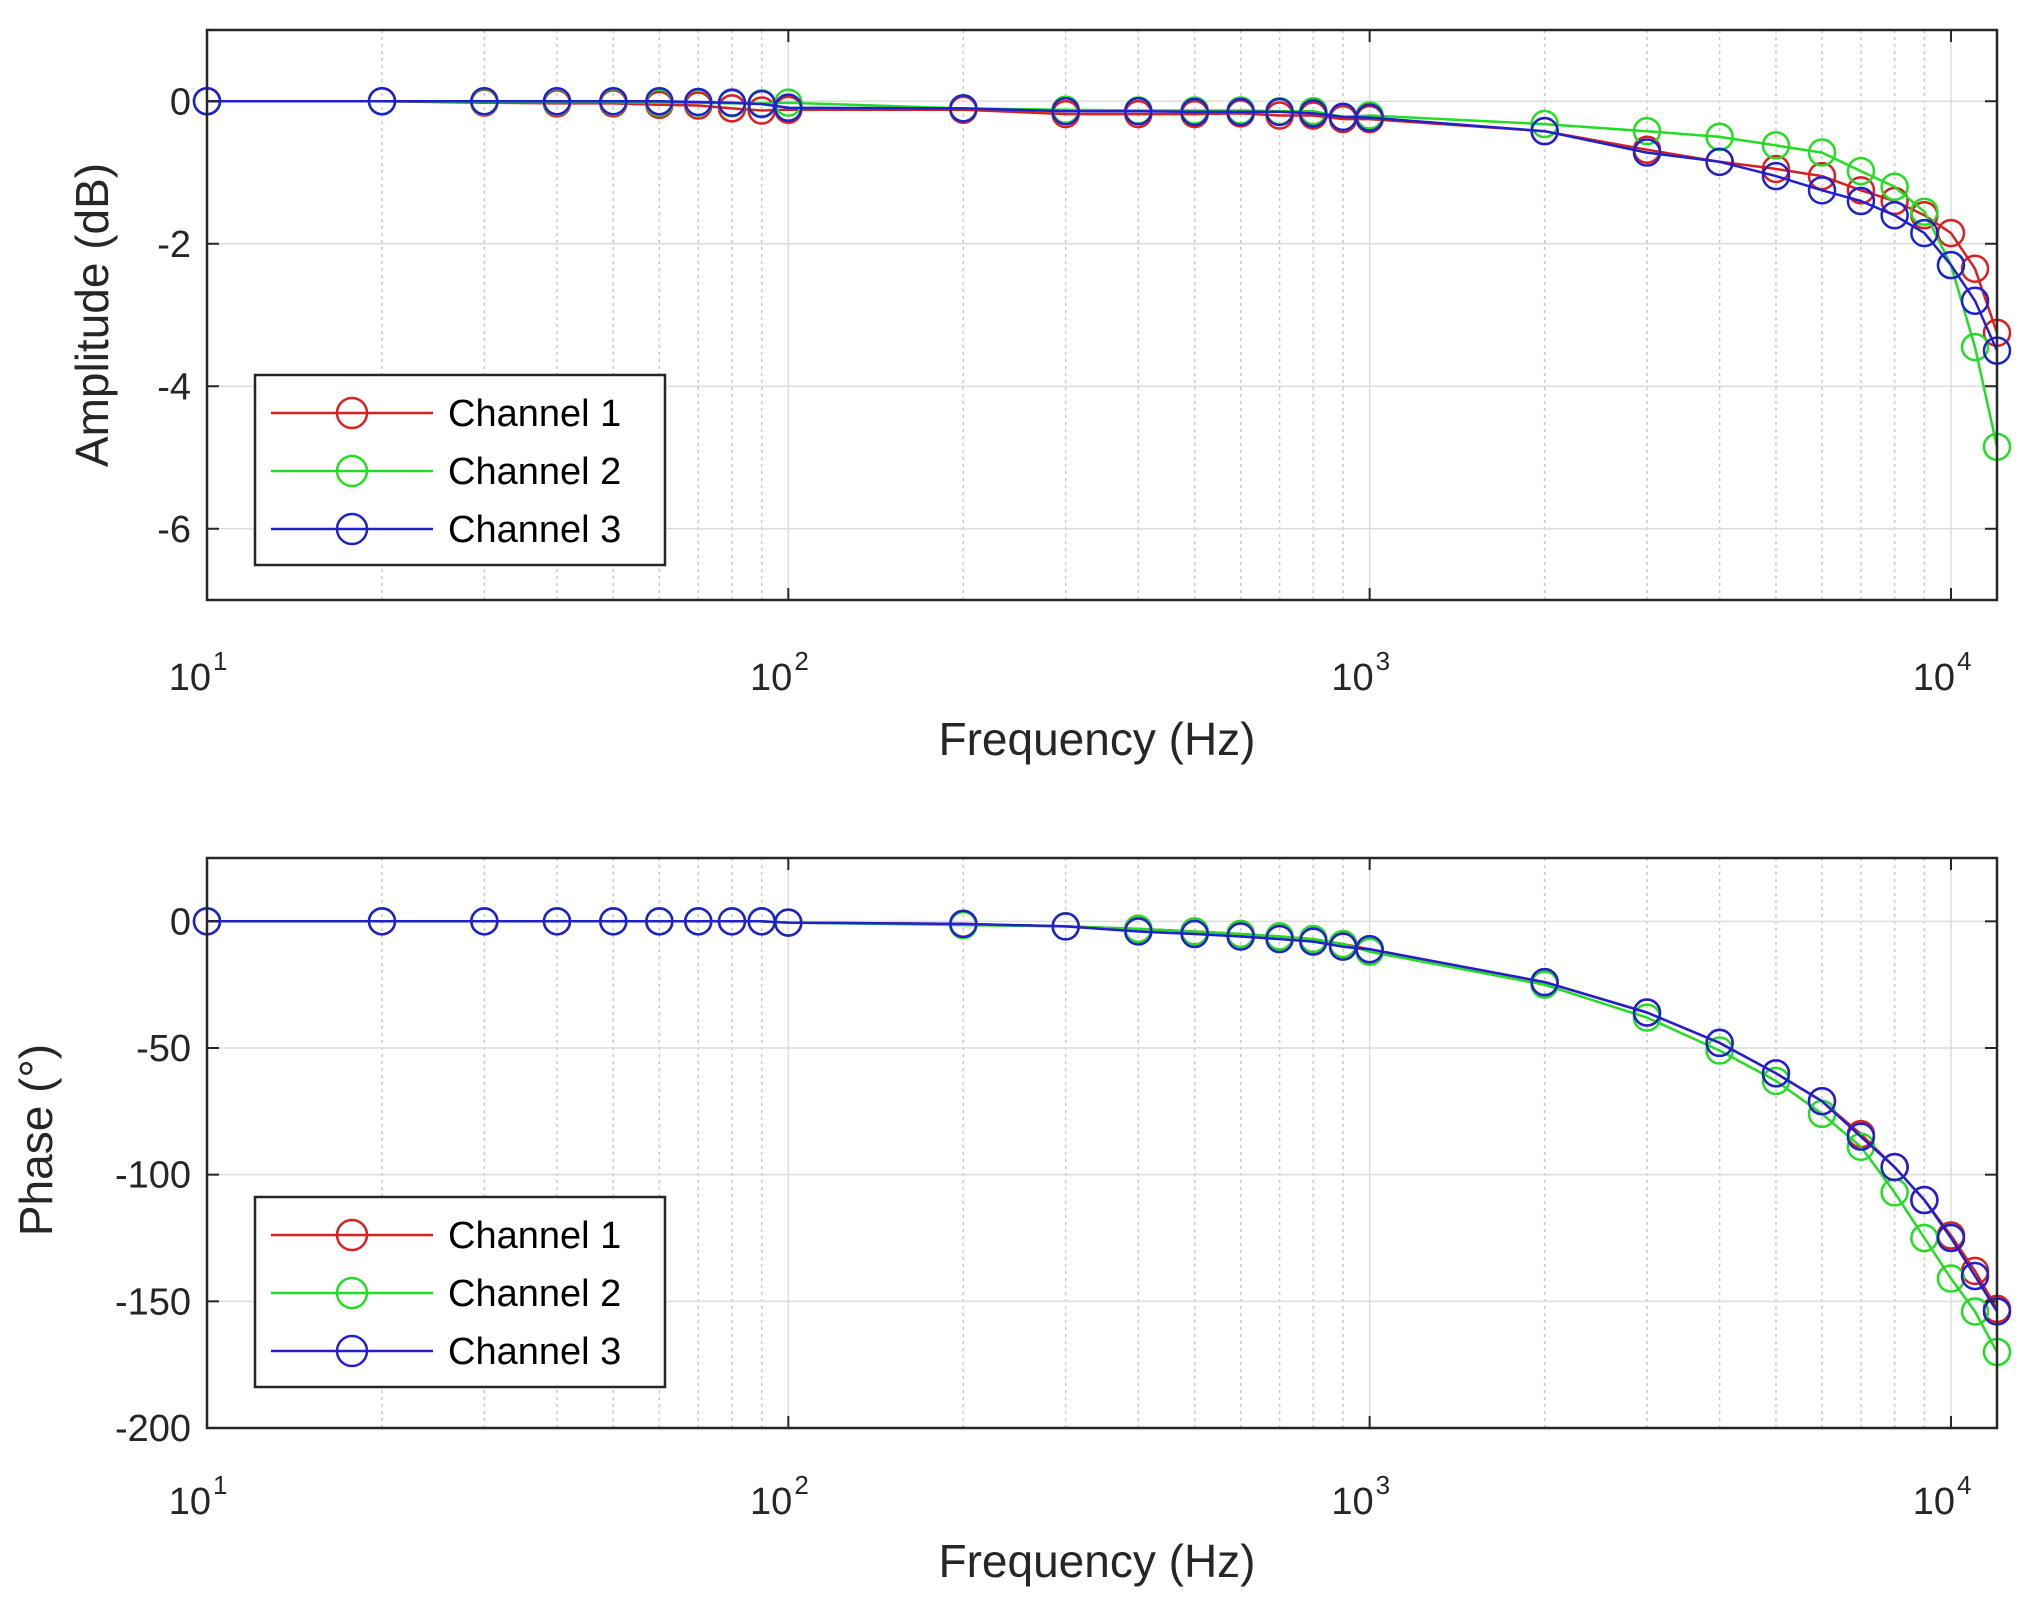 This screenshot has height=1610, width=2027. Describe the element at coordinates (534, 1236) in the screenshot. I see `legend-label: Channel 1` at that location.